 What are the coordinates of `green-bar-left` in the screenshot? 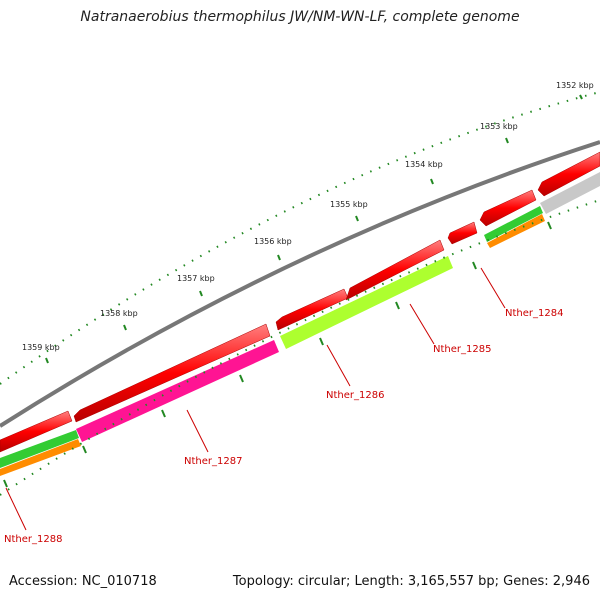 It's located at (39, 449).